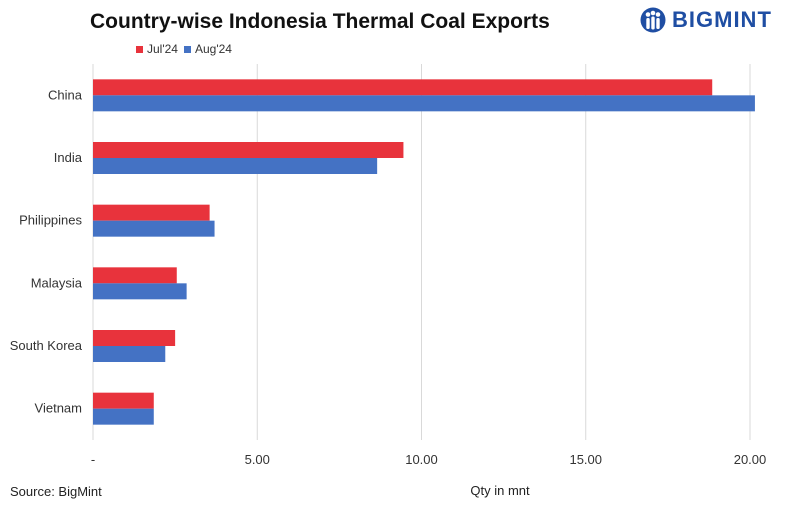 This screenshot has width=800, height=512. Describe the element at coordinates (585, 459) in the screenshot. I see `x-tick-label-3: 15.00` at that location.